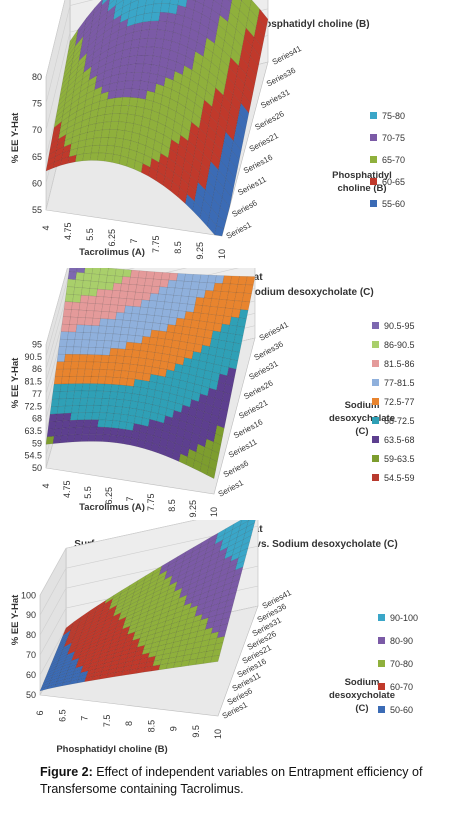 This screenshot has width=472, height=814. What do you see at coordinates (37, 345) in the screenshot?
I see `y-tick-label: 95` at bounding box center [37, 345].